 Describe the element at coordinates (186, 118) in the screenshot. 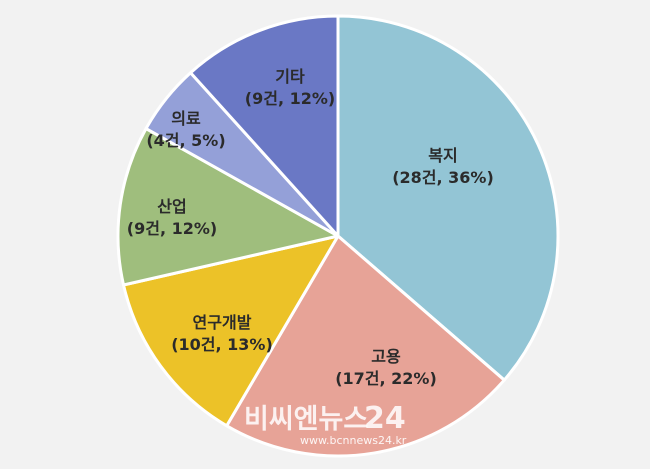

I see `slice-label-name: 의료` at that location.